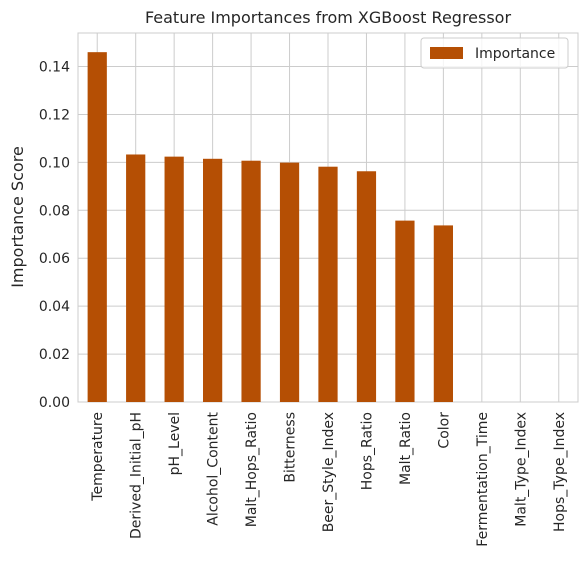 The image size is (586, 572). I want to click on legend-swatch-importance, so click(446, 53).